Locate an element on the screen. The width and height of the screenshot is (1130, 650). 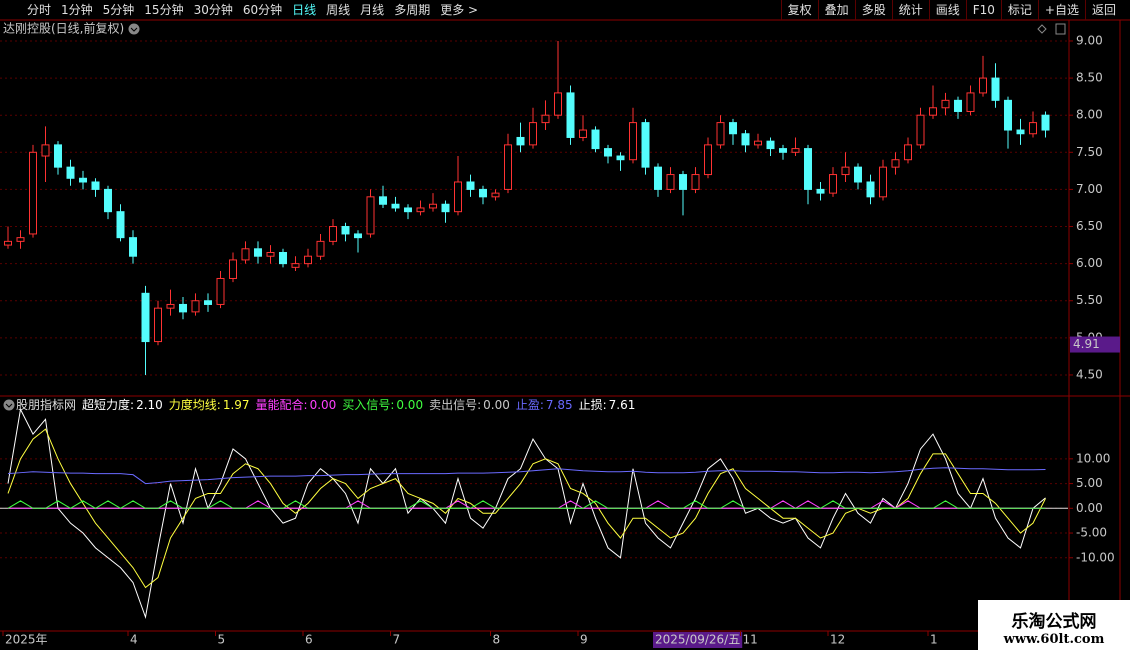
function-button: 画线 is located at coordinates (947, 10).